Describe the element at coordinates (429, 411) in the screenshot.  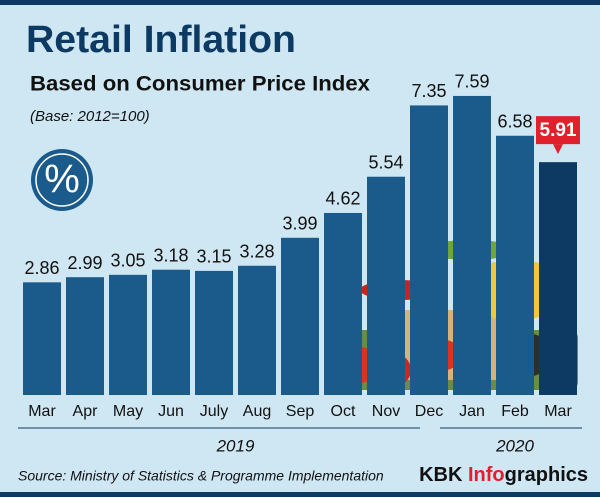
I see `x-tick-label: Dec` at that location.